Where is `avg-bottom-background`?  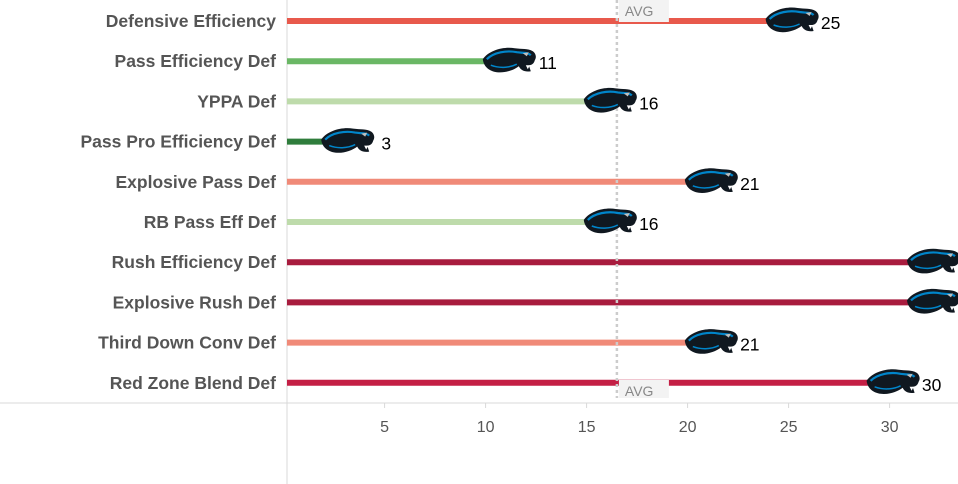 avg-bottom-background is located at coordinates (643, 389).